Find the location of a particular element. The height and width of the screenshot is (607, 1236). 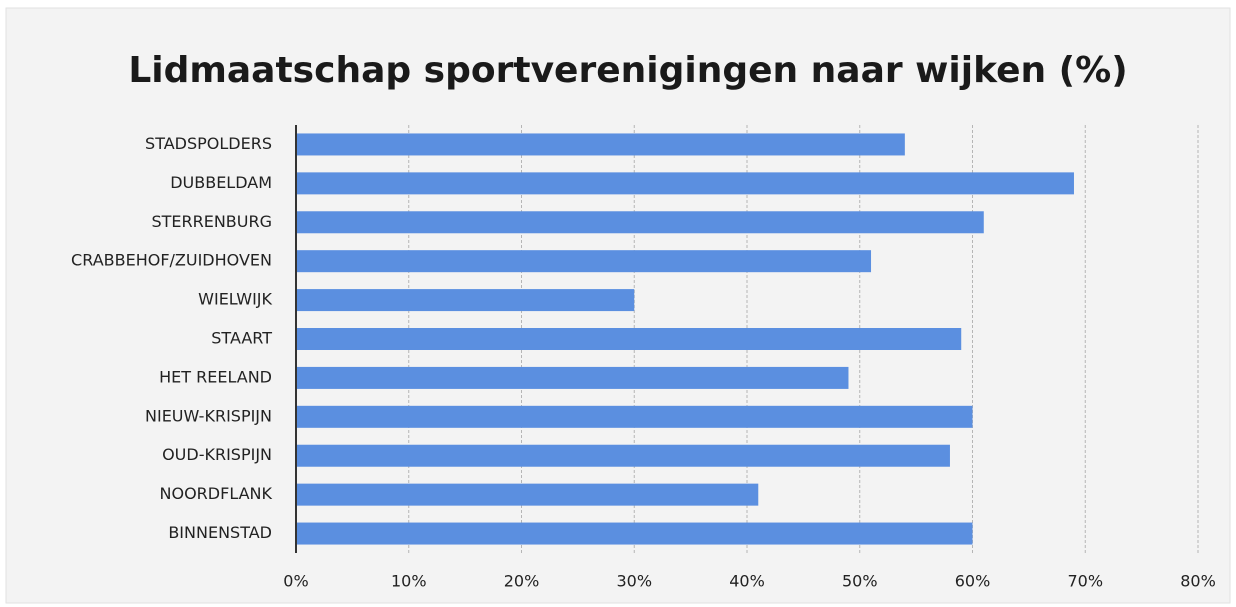

x-tick-label: 0% is located at coordinates (295, 581).